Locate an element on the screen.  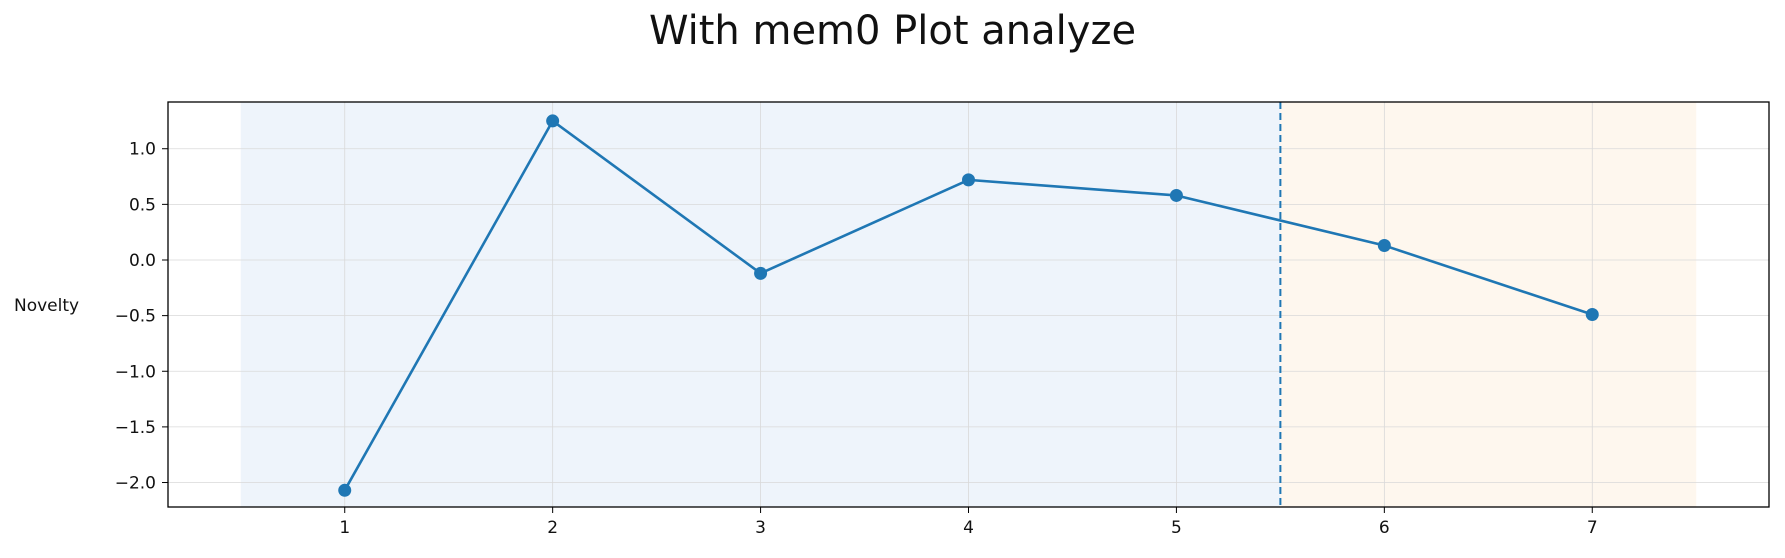
chart-title: With mem0 Plot analyze is located at coordinates (892, 31).